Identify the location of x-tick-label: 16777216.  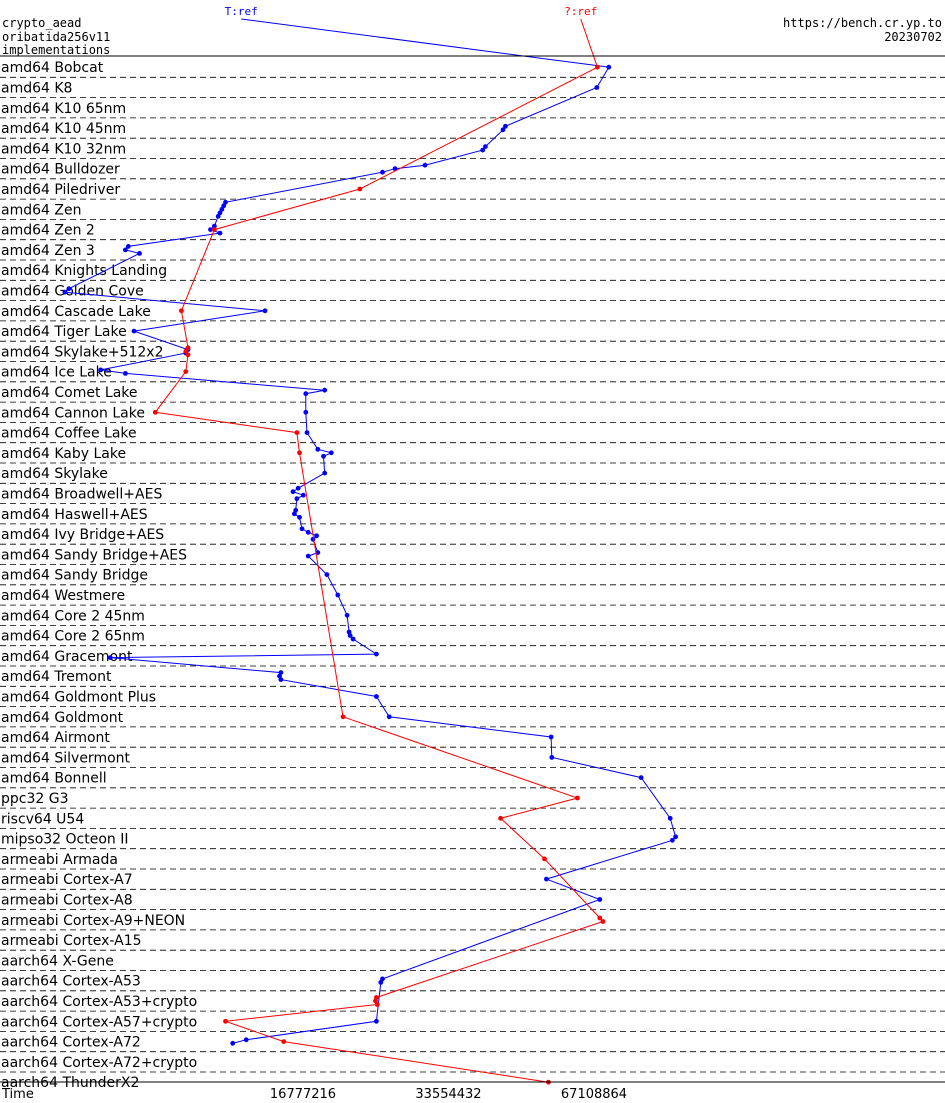
(303, 1094).